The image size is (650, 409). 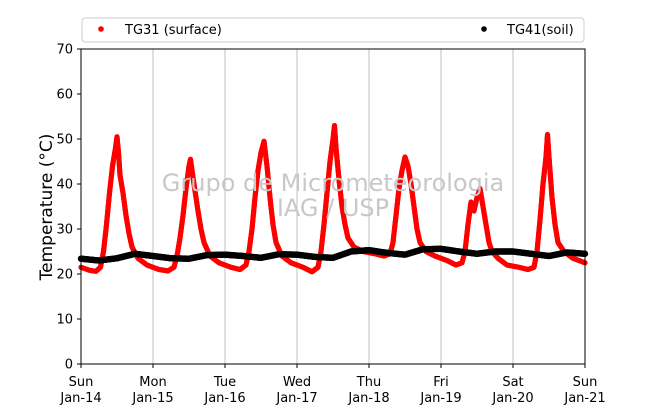 I want to click on legend-label-tg41: TG41(soil), so click(x=540, y=30).